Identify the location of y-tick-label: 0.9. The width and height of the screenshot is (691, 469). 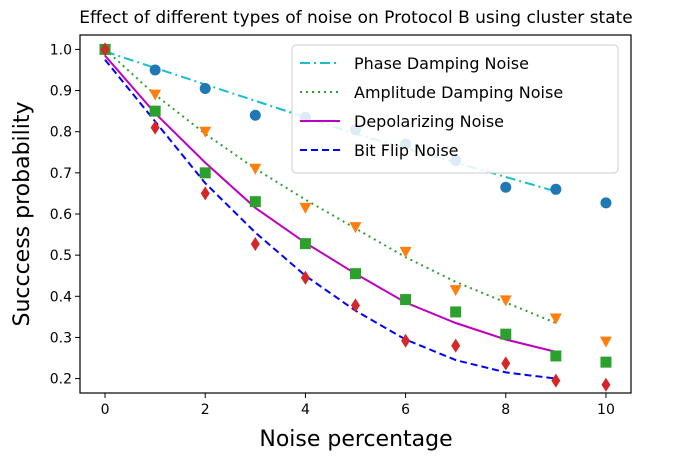
(61, 92).